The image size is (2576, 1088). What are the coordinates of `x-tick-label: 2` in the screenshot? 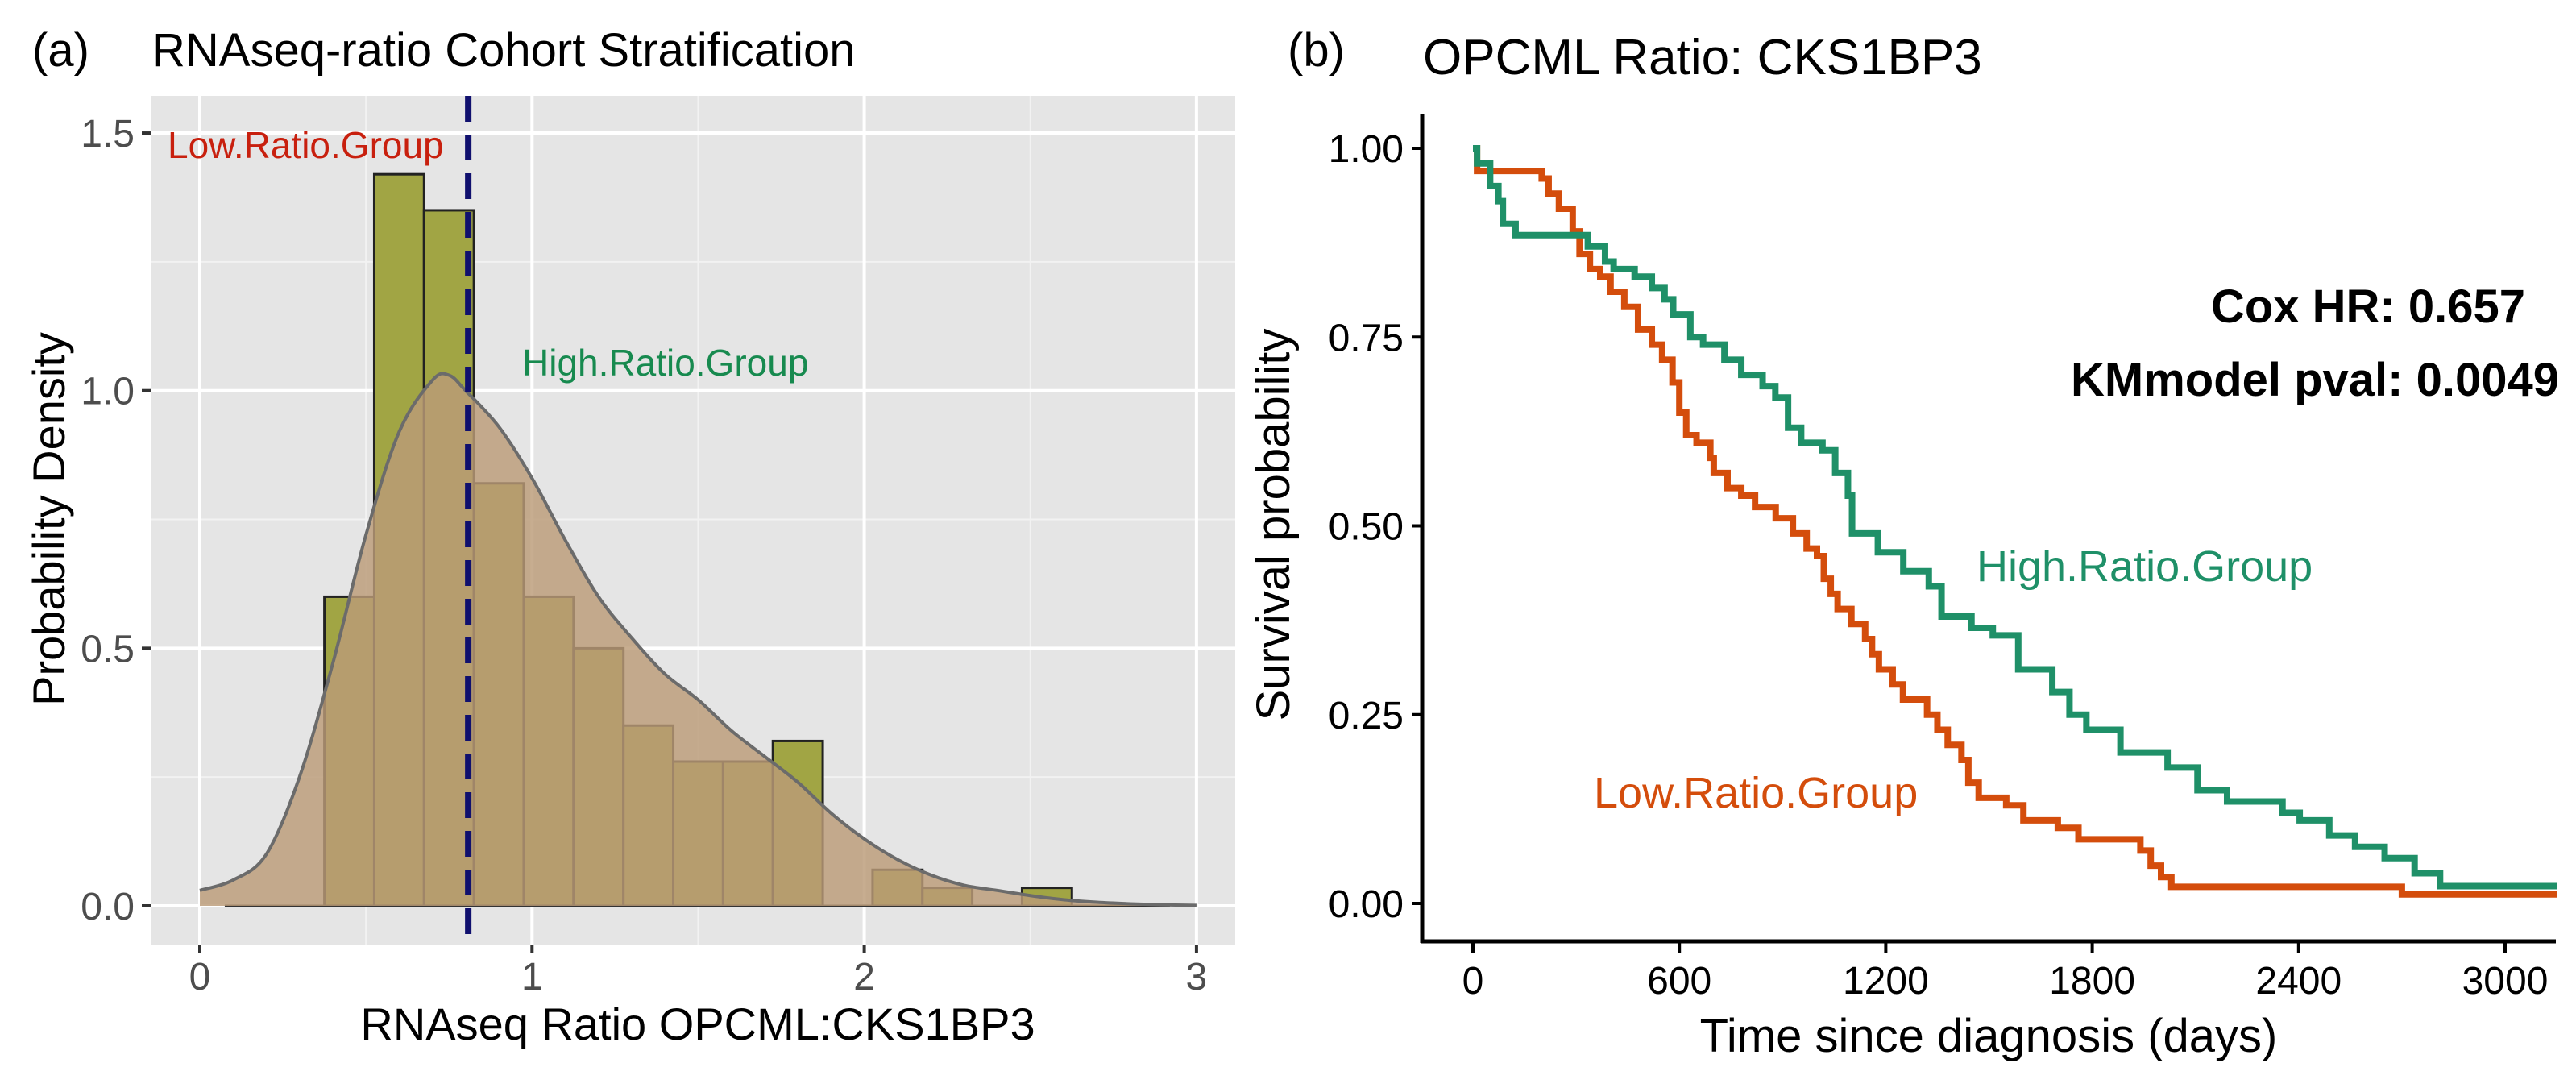 It's located at (864, 977).